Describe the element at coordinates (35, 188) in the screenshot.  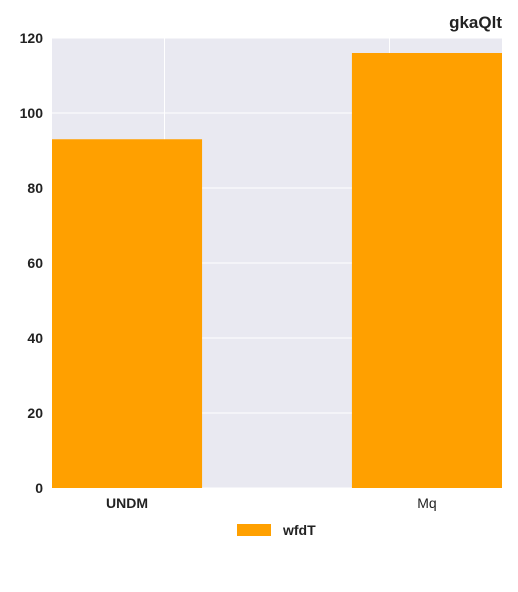
I see `y-tick-label: 80` at that location.